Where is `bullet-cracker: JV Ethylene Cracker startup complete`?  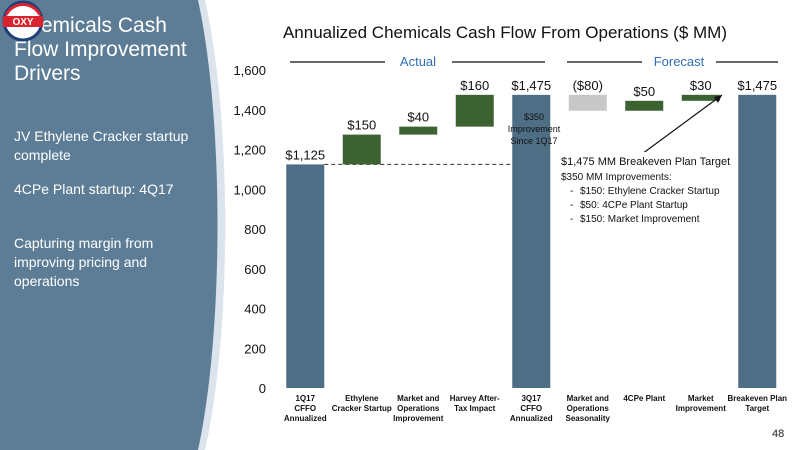
bullet-cracker: JV Ethylene Cracker startup complete is located at coordinates (101, 145).